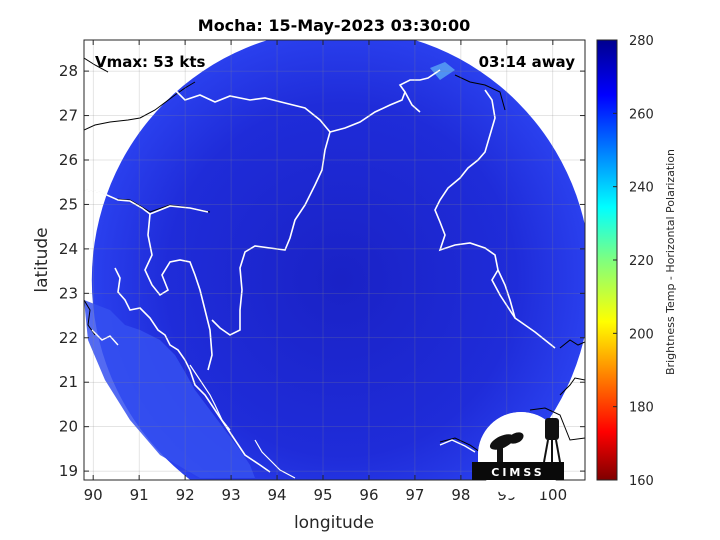 The image size is (720, 540). What do you see at coordinates (68, 427) in the screenshot?
I see `y-tick-label: 20` at bounding box center [68, 427].